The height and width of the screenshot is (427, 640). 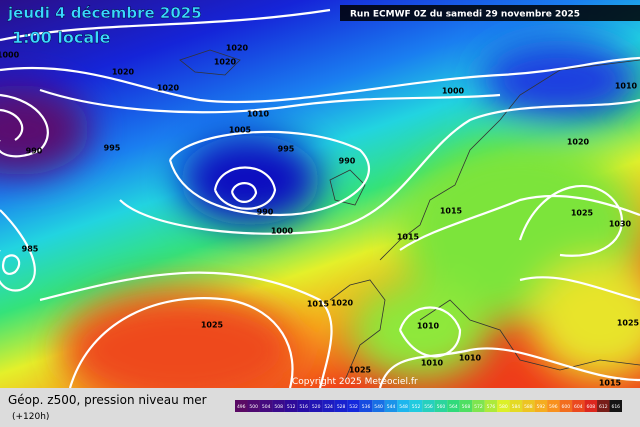 I want to click on date-label: jeudi 4 décembre 2025, so click(x=104, y=13).